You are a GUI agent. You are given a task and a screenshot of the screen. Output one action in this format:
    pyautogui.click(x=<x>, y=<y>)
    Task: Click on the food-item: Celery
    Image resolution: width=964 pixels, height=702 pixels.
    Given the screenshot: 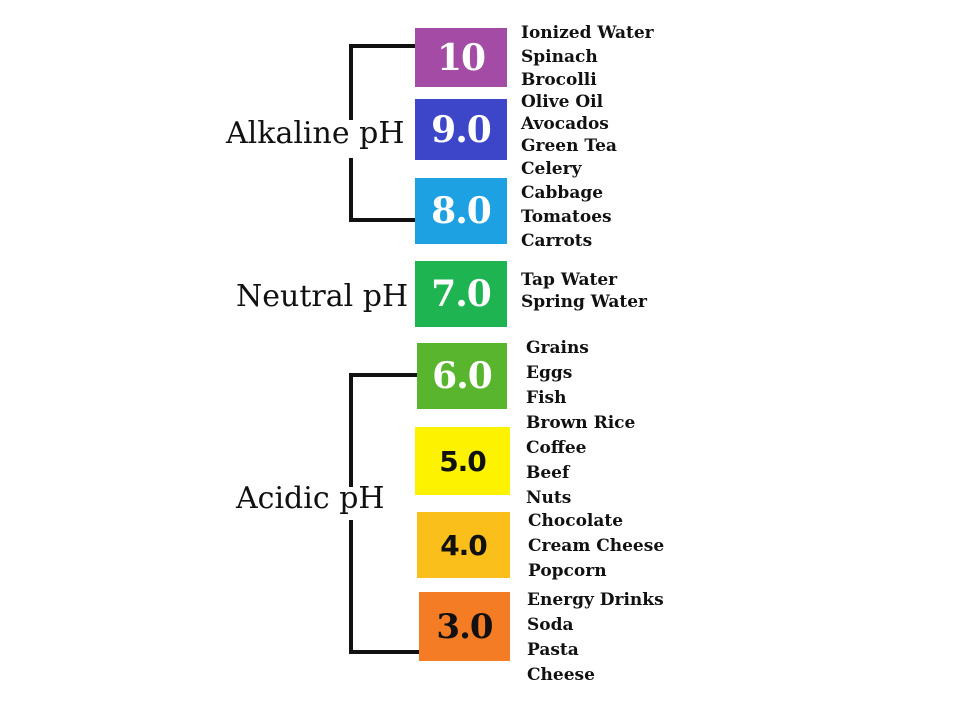 What is the action you would take?
    pyautogui.click(x=551, y=169)
    